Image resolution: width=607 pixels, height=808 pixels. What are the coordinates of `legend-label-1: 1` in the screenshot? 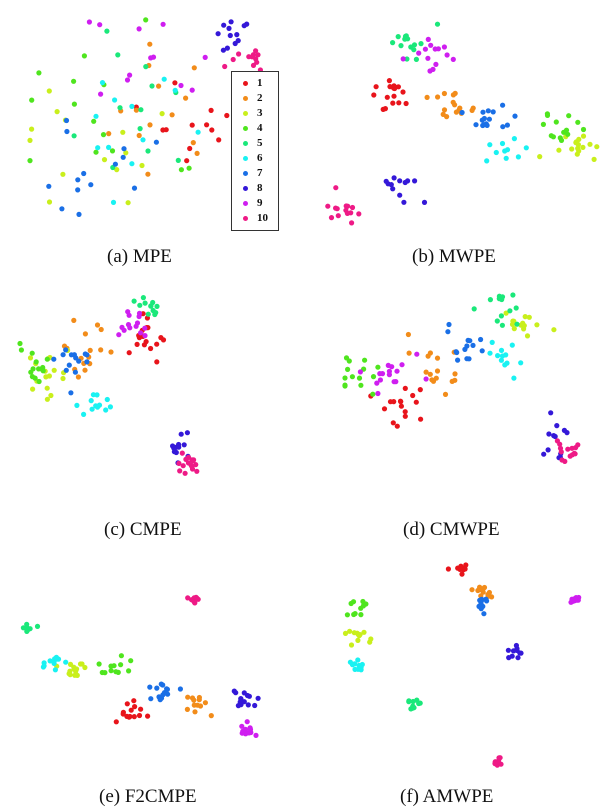 It's located at (260, 83).